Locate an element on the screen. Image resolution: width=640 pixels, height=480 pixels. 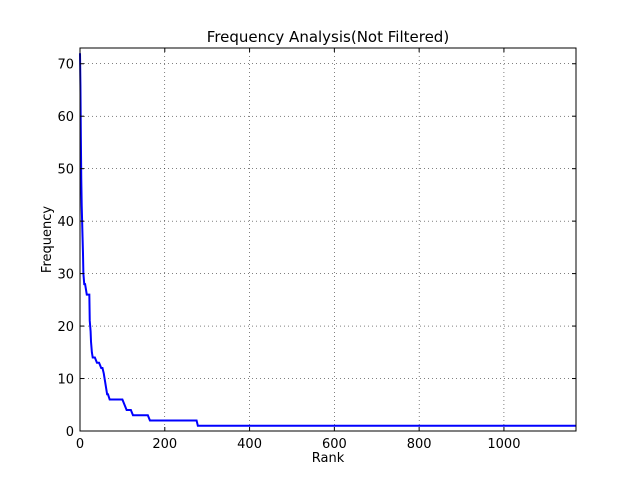
y-axis-label: Frequency is located at coordinates (47, 239).